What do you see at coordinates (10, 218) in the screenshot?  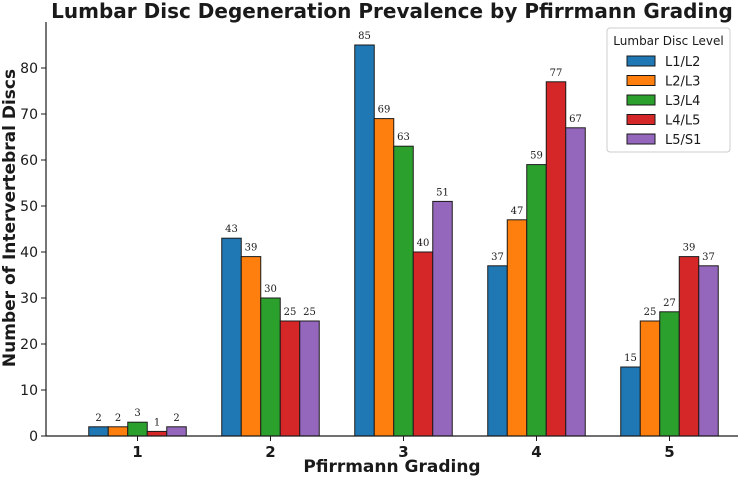 I see `y-axis-label: Number of Intervertebral Discs` at bounding box center [10, 218].